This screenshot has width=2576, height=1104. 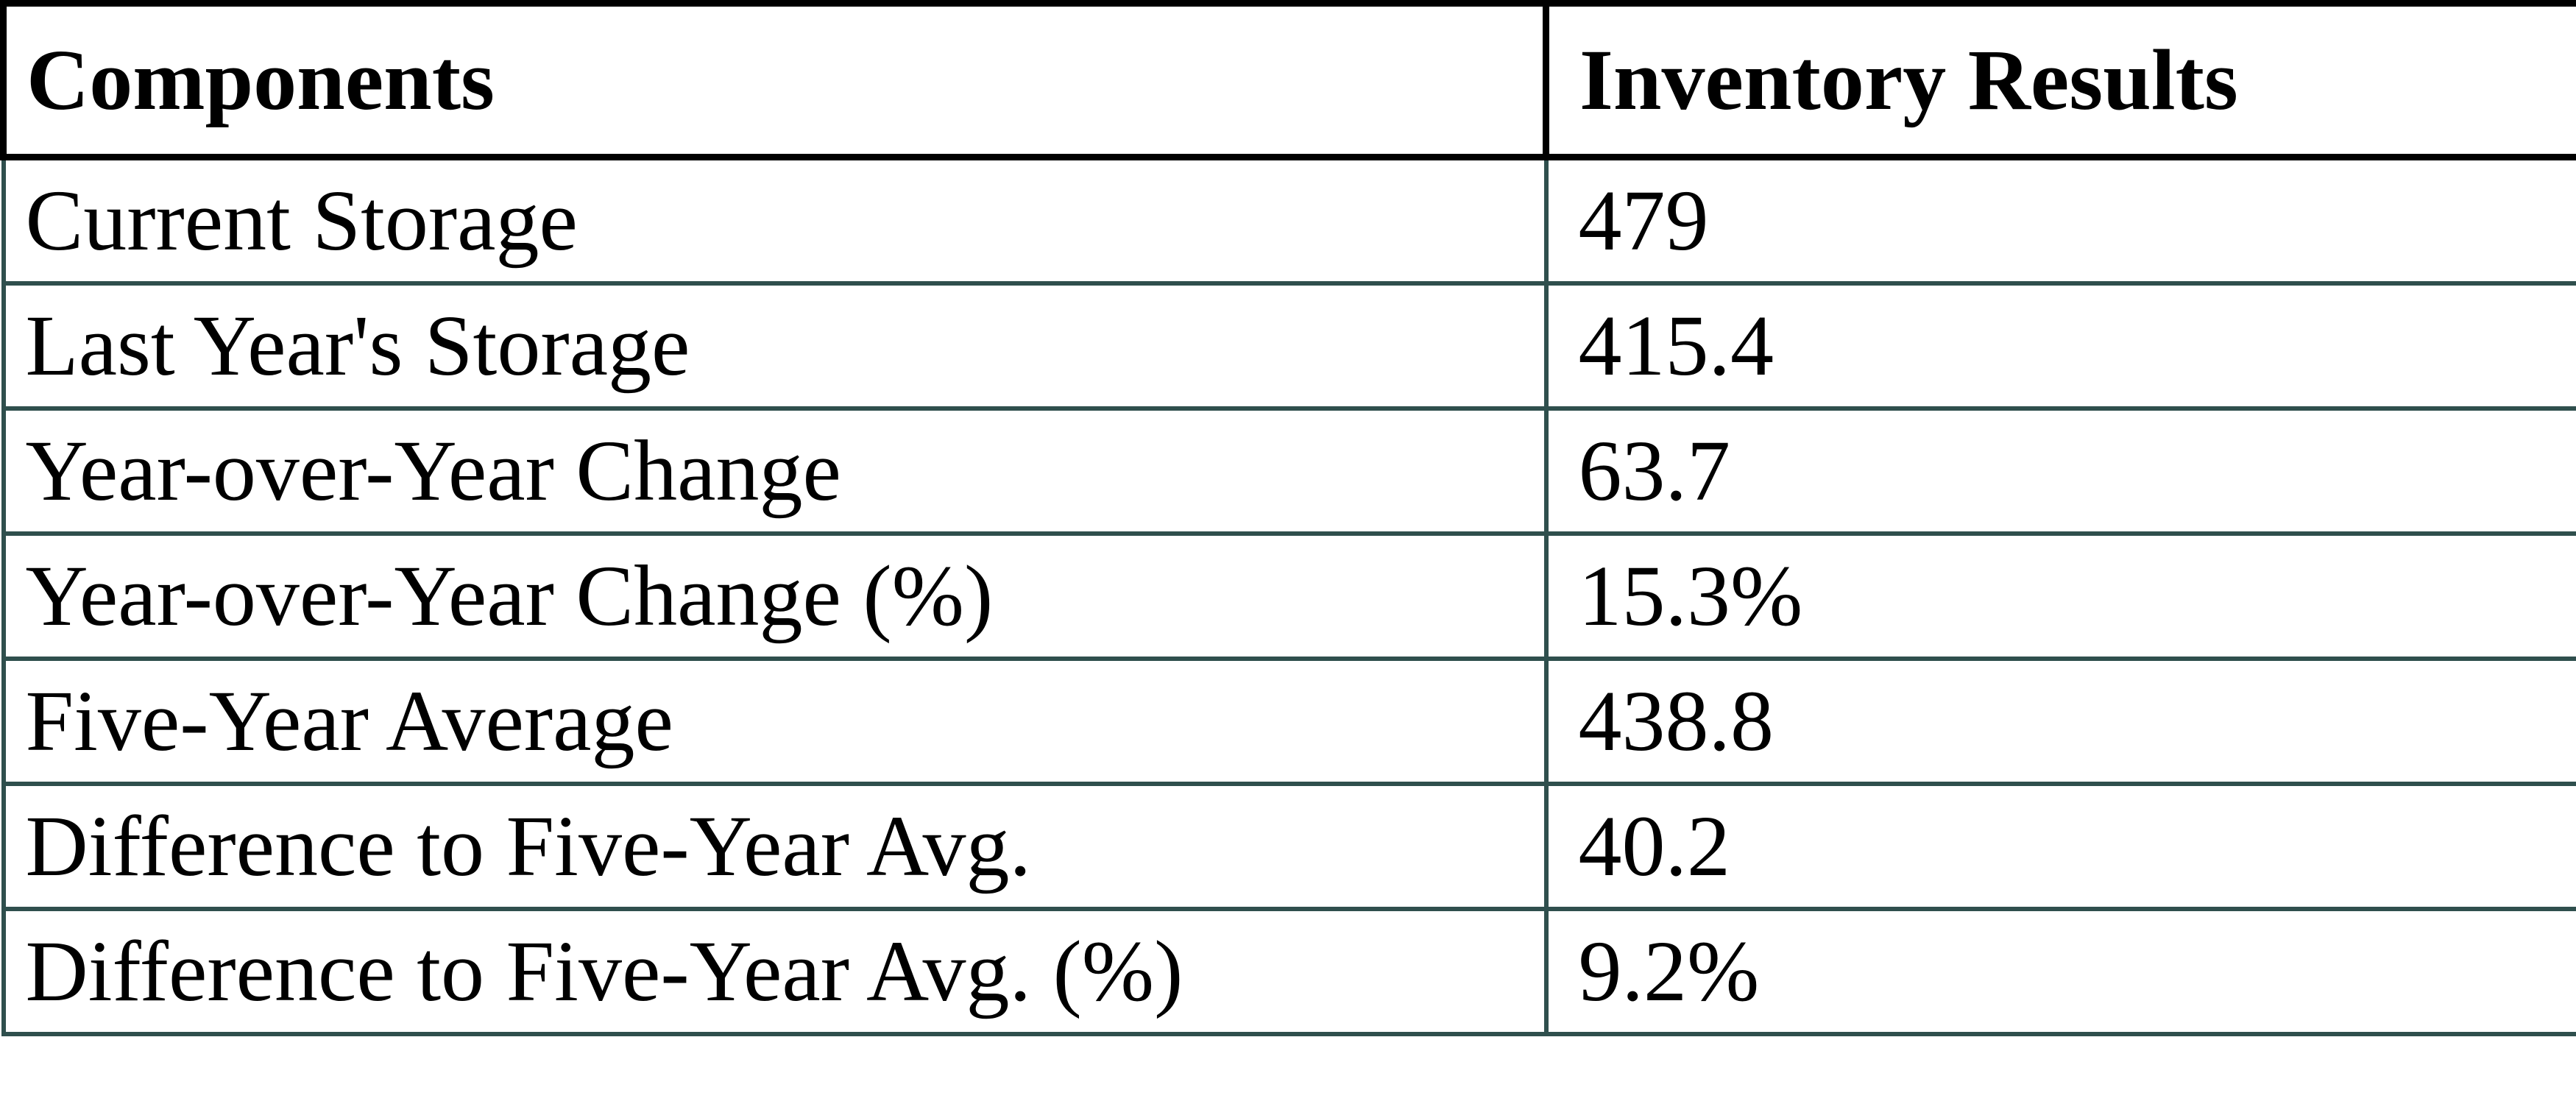 I want to click on column-header-inventory-results: Inventory Results, so click(x=2059, y=80).